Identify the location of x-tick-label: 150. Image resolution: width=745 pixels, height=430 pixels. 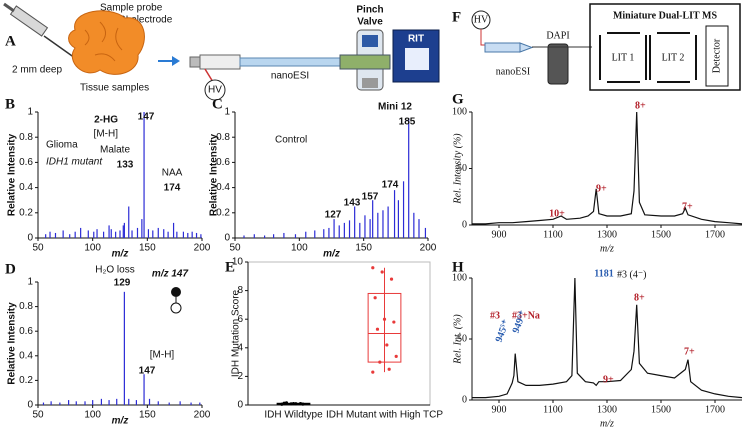
(147, 248).